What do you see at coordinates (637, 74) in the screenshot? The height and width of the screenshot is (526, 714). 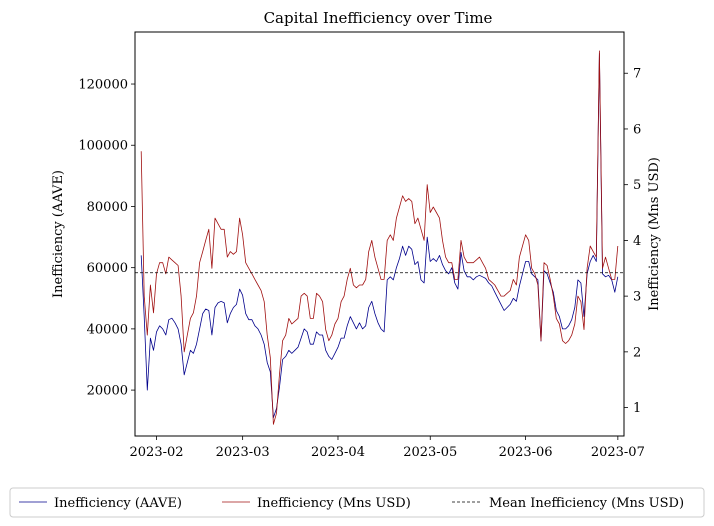 I see `right-y-tick-label: 7` at bounding box center [637, 74].